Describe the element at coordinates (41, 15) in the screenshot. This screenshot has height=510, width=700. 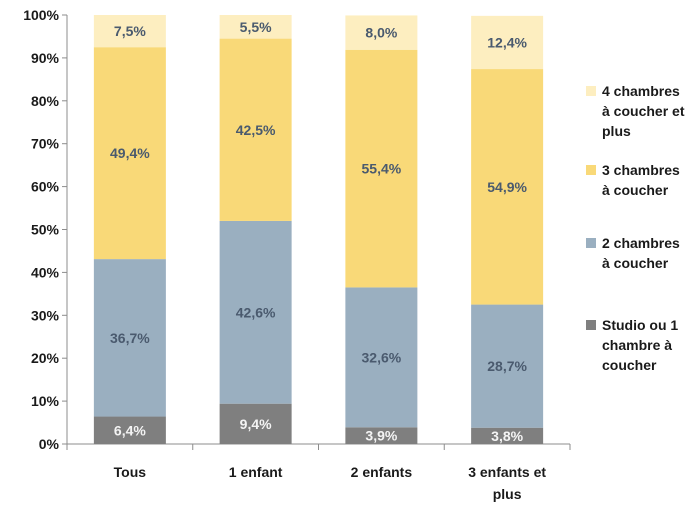
I see `y-tick-label: 100%` at that location.